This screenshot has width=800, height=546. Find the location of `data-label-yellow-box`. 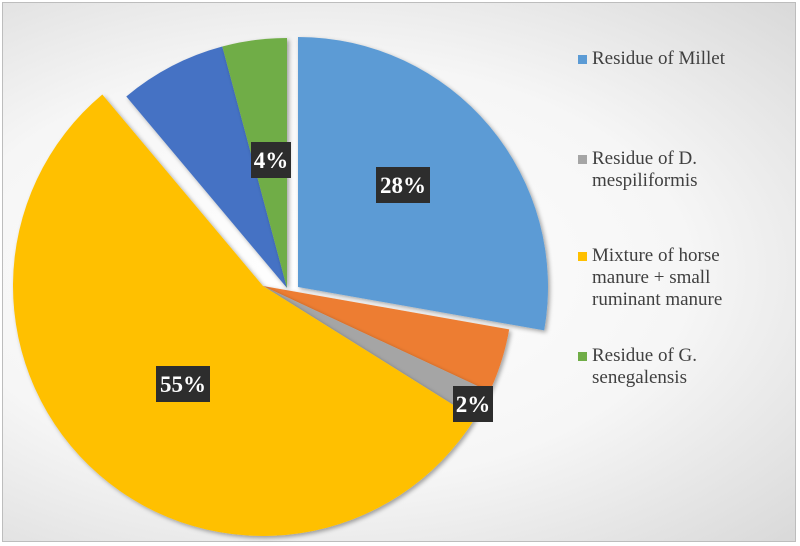

data-label-yellow-box is located at coordinates (183, 384).